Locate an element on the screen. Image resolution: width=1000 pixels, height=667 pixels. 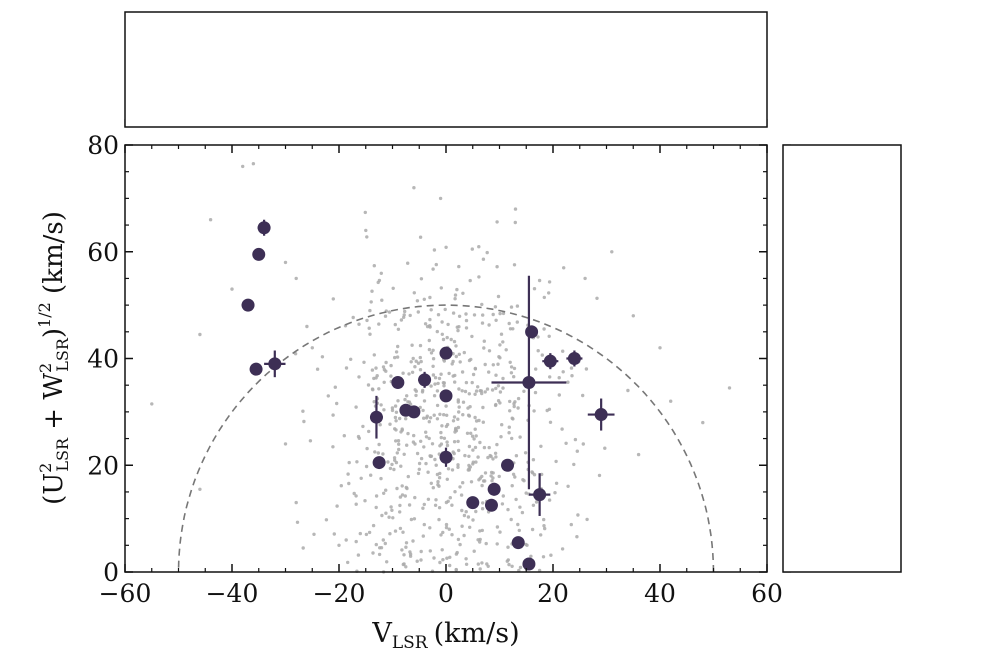
x-tick-label: −40 is located at coordinates (232, 593).